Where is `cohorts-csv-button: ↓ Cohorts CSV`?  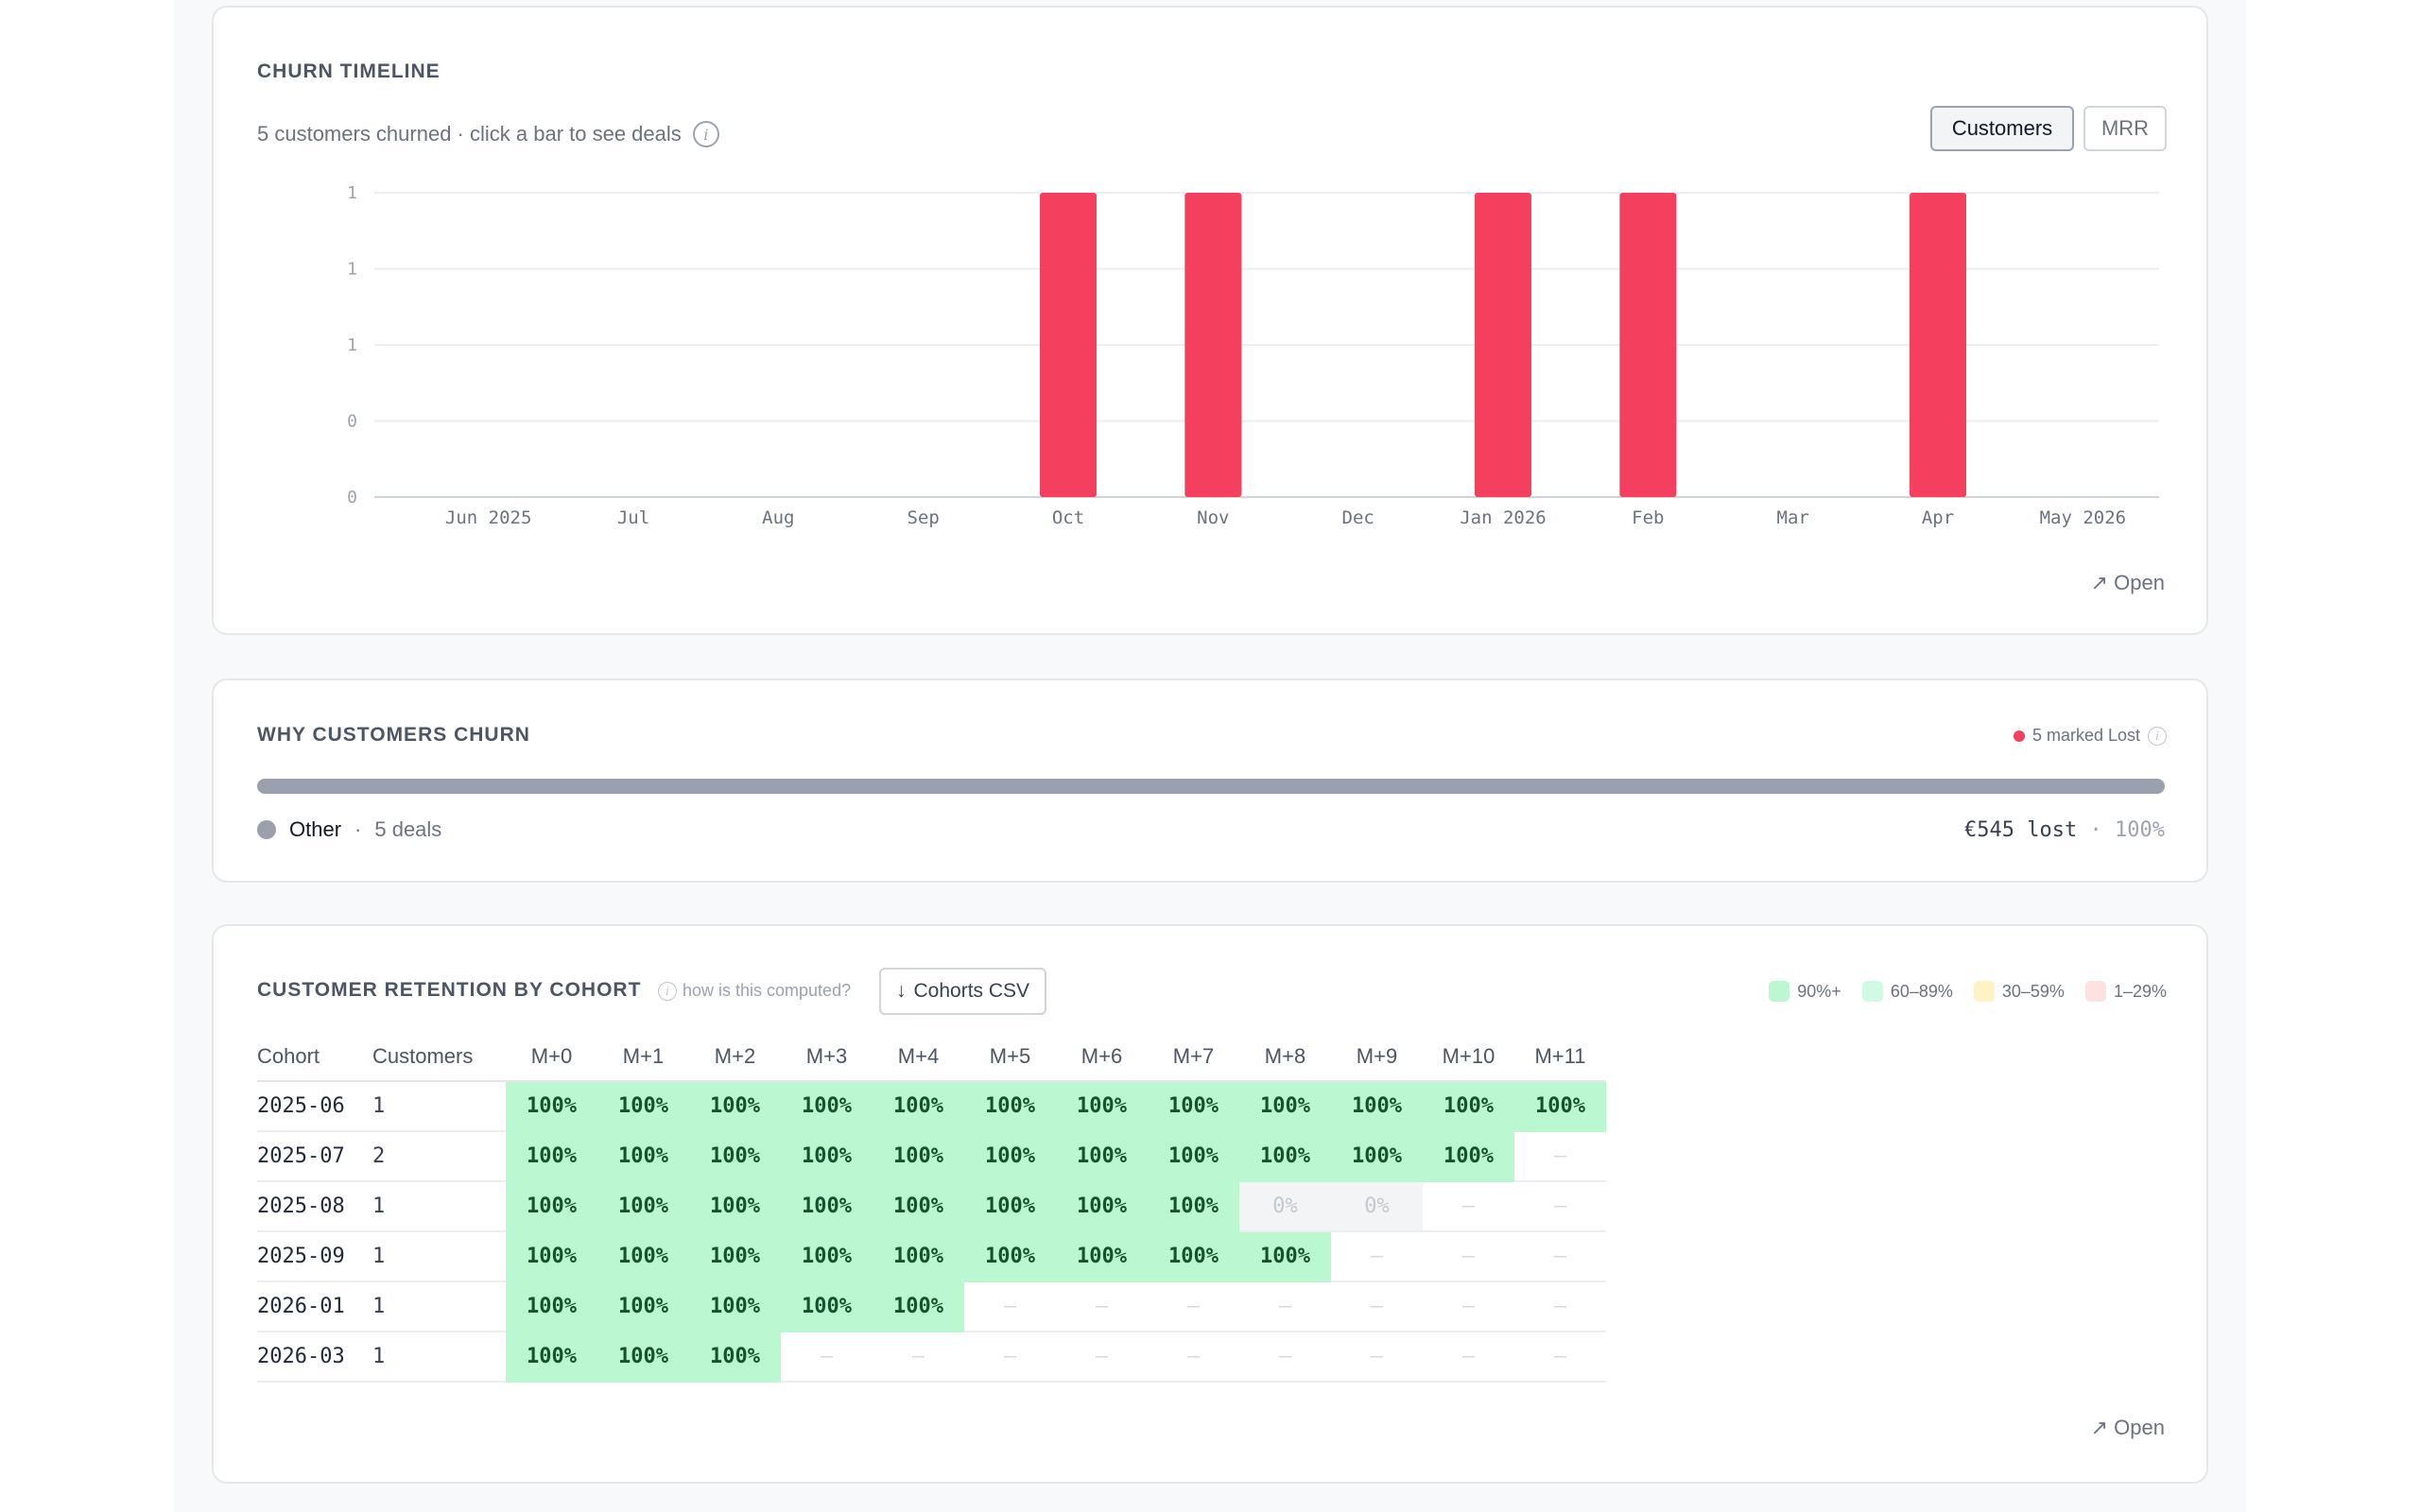 cohorts-csv-button: ↓ Cohorts CSV is located at coordinates (963, 991).